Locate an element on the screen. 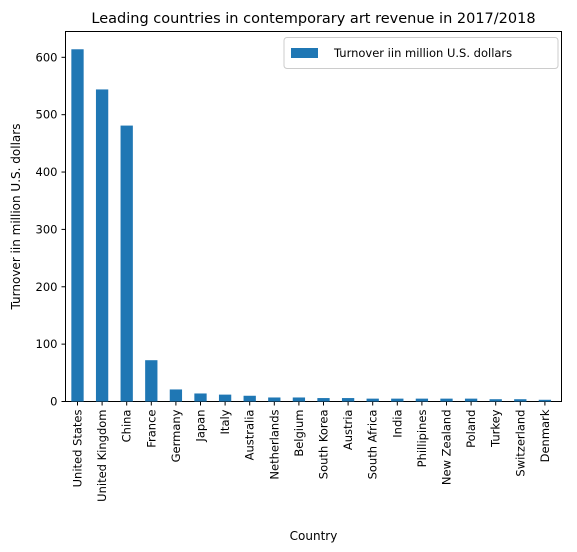 The width and height of the screenshot is (577, 552). y-tick-label: 500 is located at coordinates (47, 115).